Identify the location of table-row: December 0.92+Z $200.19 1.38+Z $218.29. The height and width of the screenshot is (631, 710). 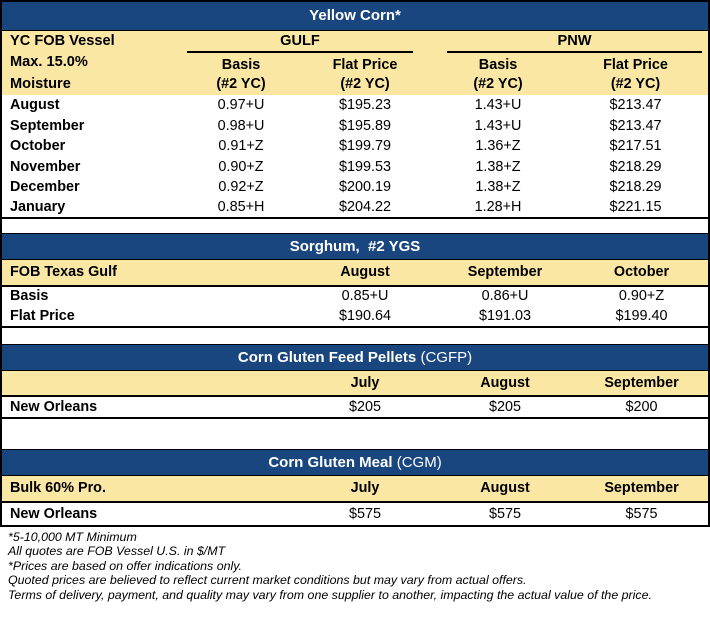
(355, 187).